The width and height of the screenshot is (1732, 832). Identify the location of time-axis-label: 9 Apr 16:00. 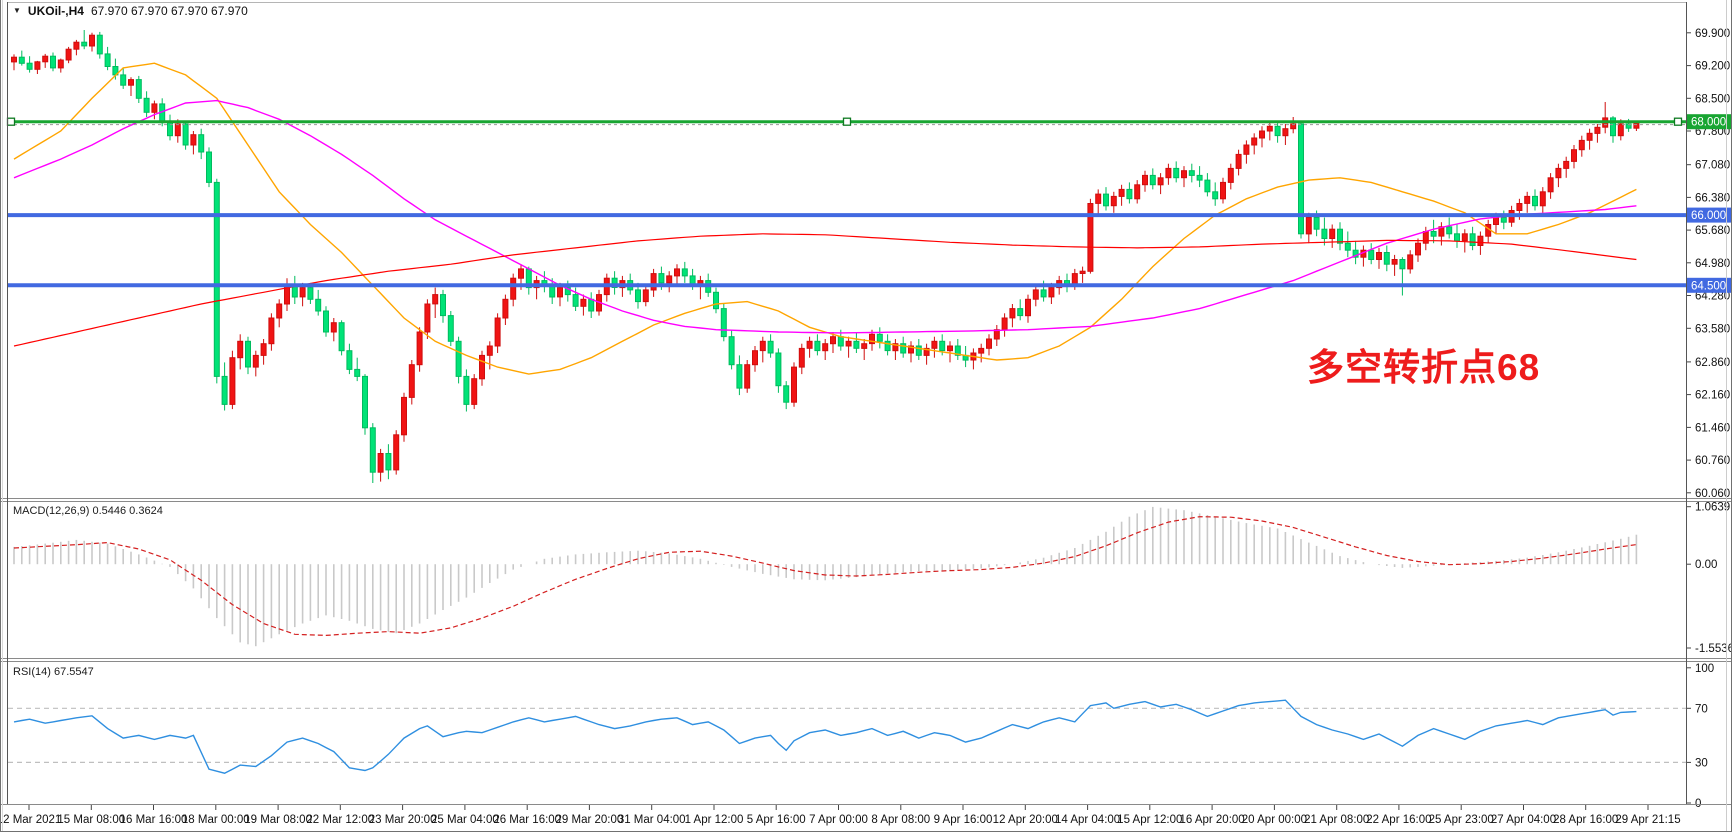
(963, 820).